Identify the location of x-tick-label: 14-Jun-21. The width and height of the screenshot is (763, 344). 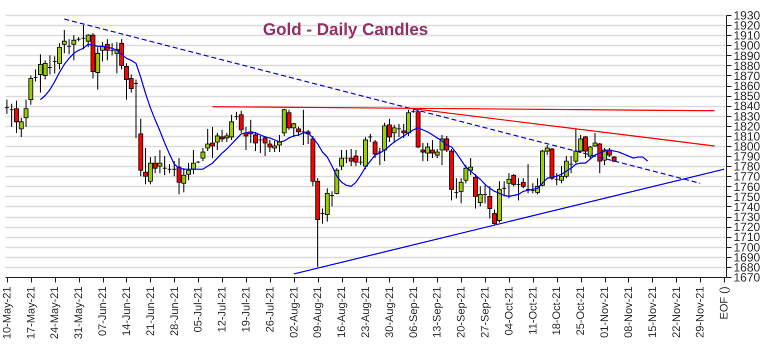
(126, 311).